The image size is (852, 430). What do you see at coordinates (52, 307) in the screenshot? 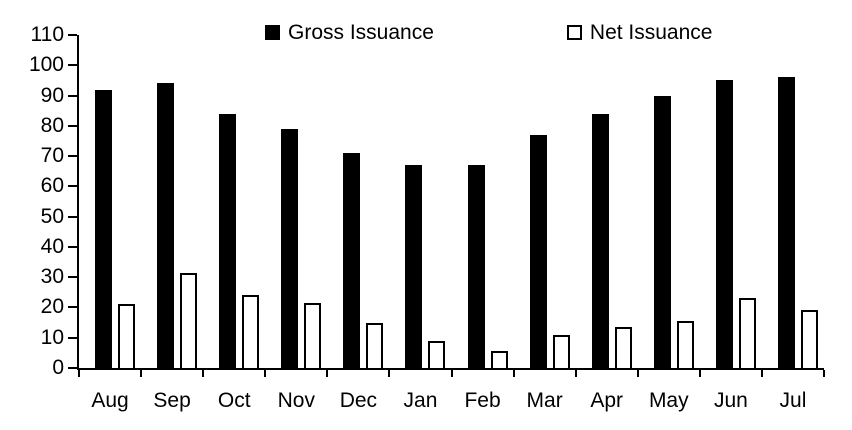
I see `y-axis-tick-label: 20` at bounding box center [52, 307].